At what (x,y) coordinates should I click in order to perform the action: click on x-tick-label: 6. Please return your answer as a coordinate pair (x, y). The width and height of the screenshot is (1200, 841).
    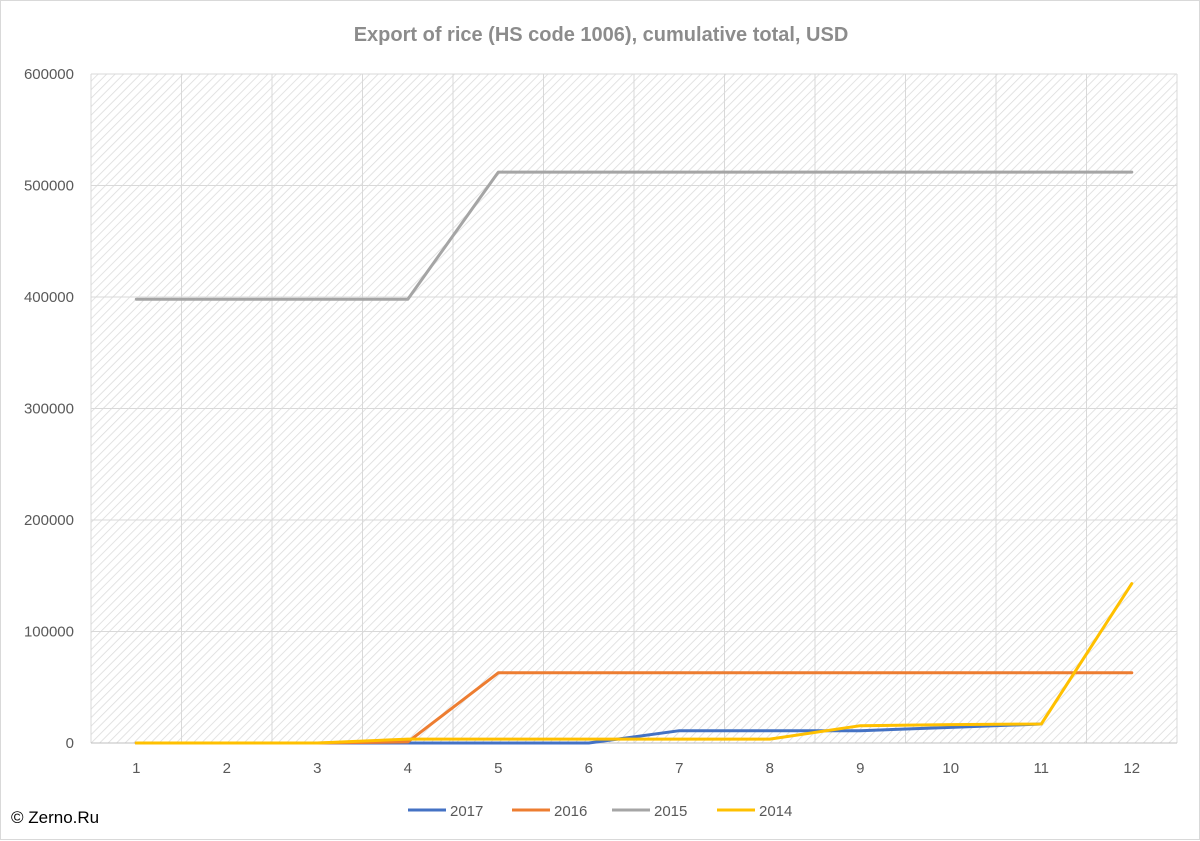
    Looking at the image, I should click on (589, 768).